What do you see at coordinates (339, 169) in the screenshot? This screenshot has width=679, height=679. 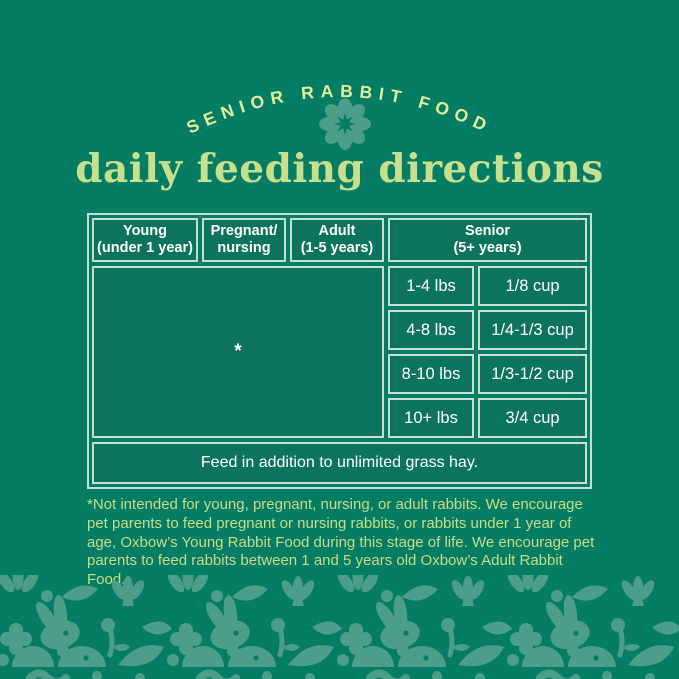 I see `page-title: daily feeding directions` at bounding box center [339, 169].